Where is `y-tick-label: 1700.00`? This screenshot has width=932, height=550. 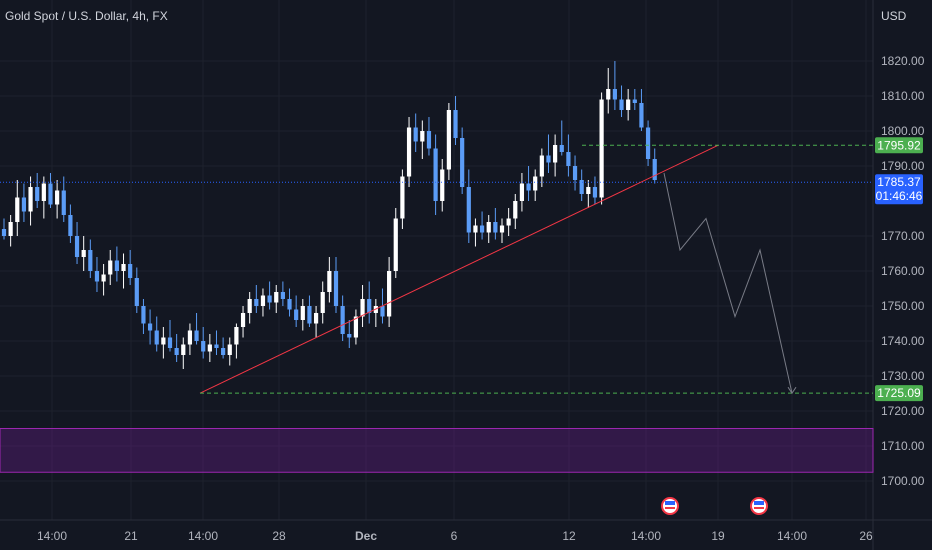
y-tick-label: 1700.00 is located at coordinates (903, 481).